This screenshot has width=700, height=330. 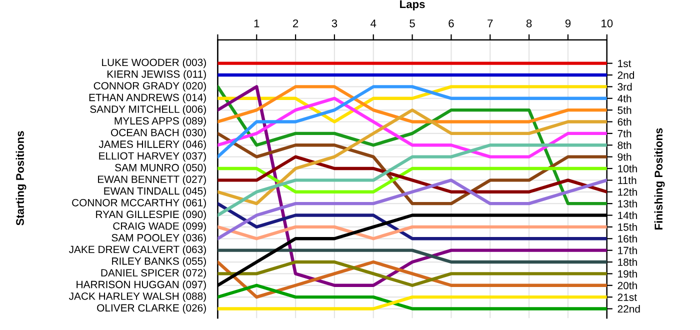 What do you see at coordinates (627, 215) in the screenshot?
I see `y2-tick-label: 14th` at bounding box center [627, 215].